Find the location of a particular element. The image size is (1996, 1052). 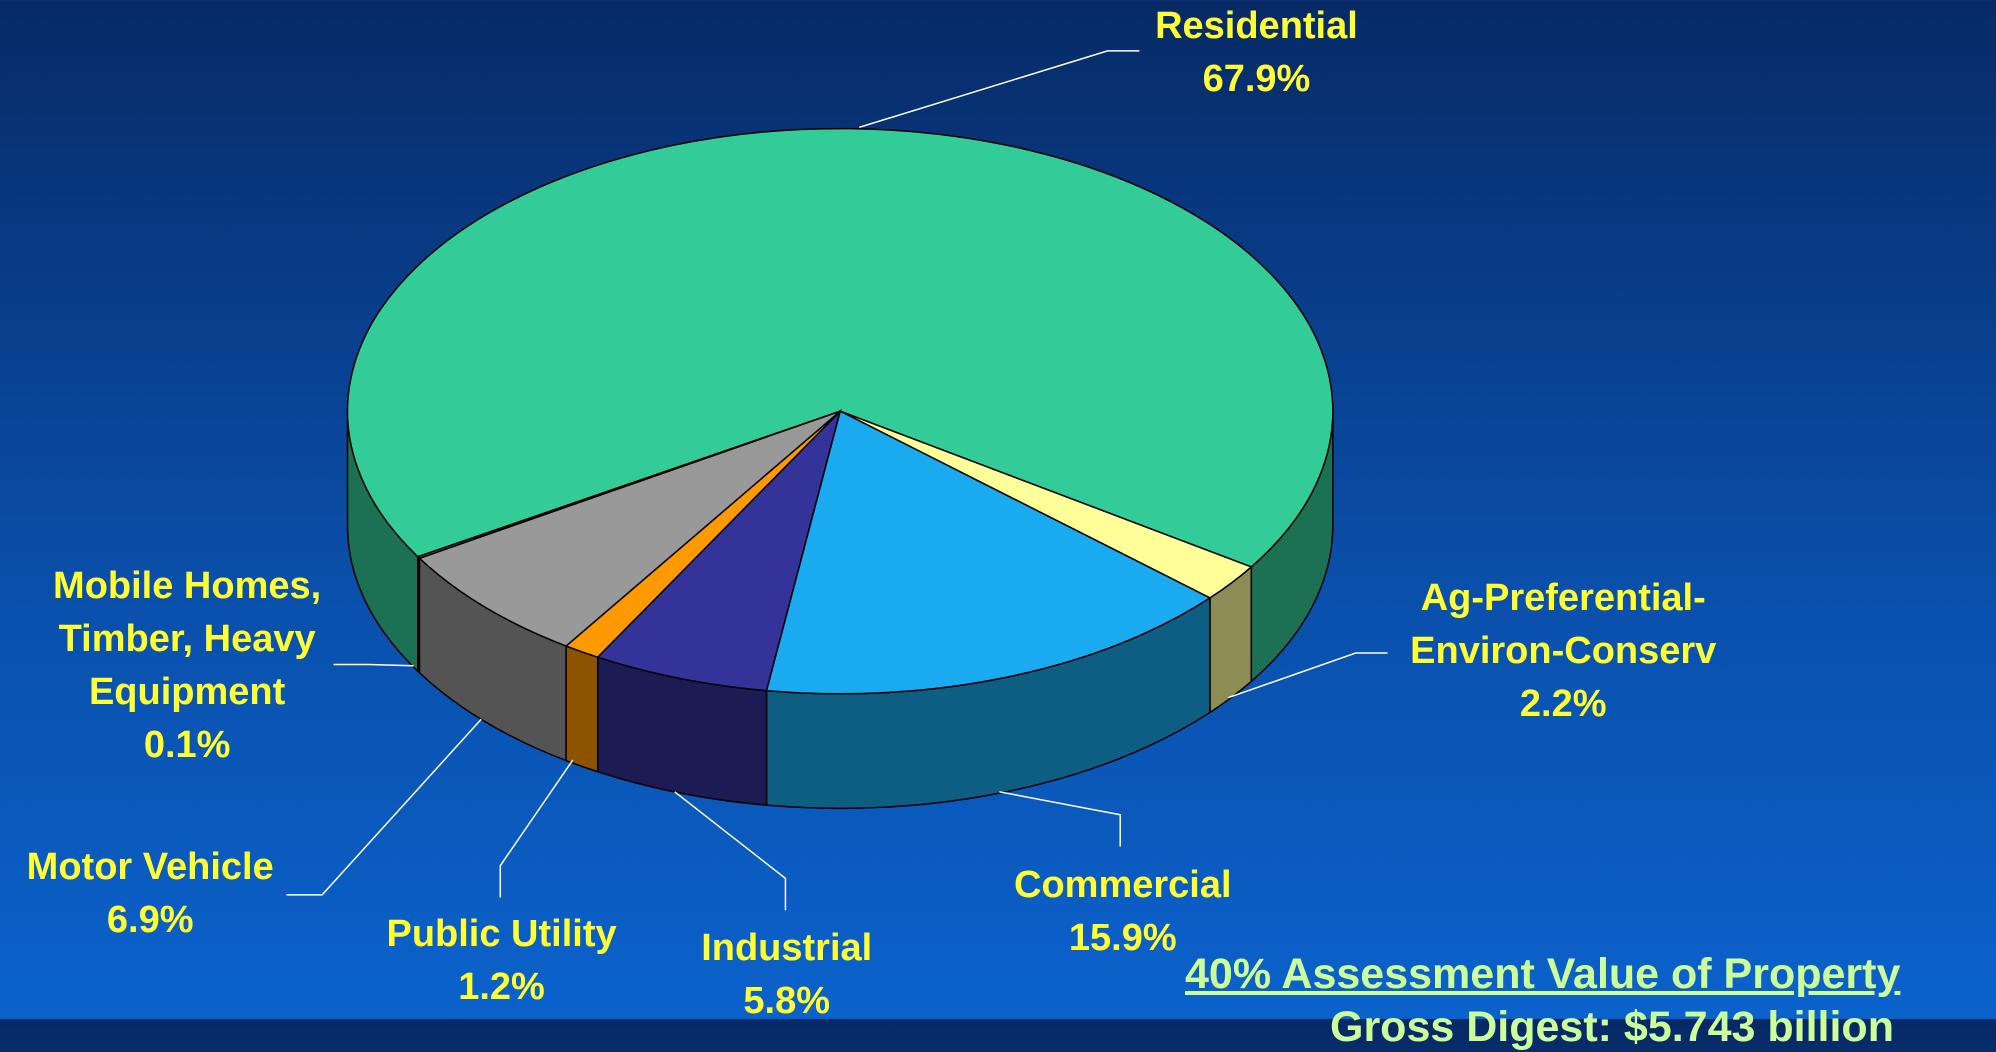

value-label: 0.1% is located at coordinates (187, 745).